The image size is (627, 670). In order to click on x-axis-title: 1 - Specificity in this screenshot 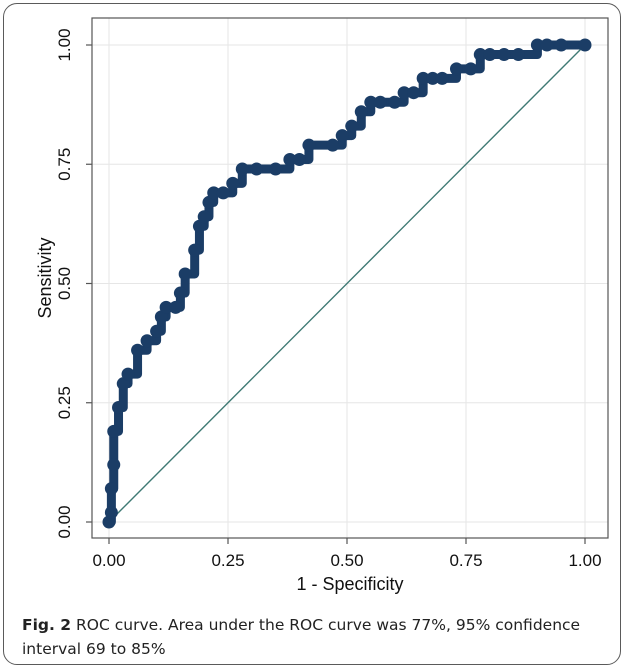, I will do `click(349, 584)`.